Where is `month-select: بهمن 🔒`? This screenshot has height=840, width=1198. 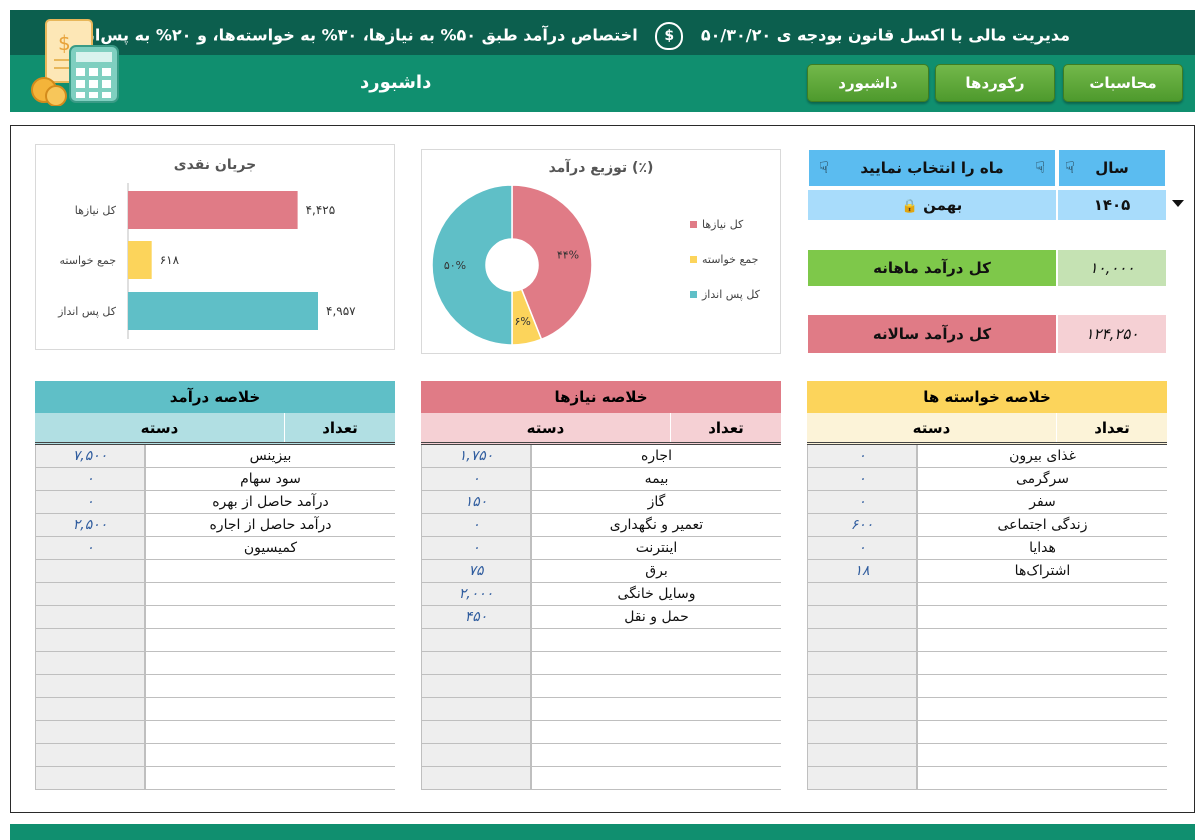 month-select: بهمن 🔒 is located at coordinates (932, 205).